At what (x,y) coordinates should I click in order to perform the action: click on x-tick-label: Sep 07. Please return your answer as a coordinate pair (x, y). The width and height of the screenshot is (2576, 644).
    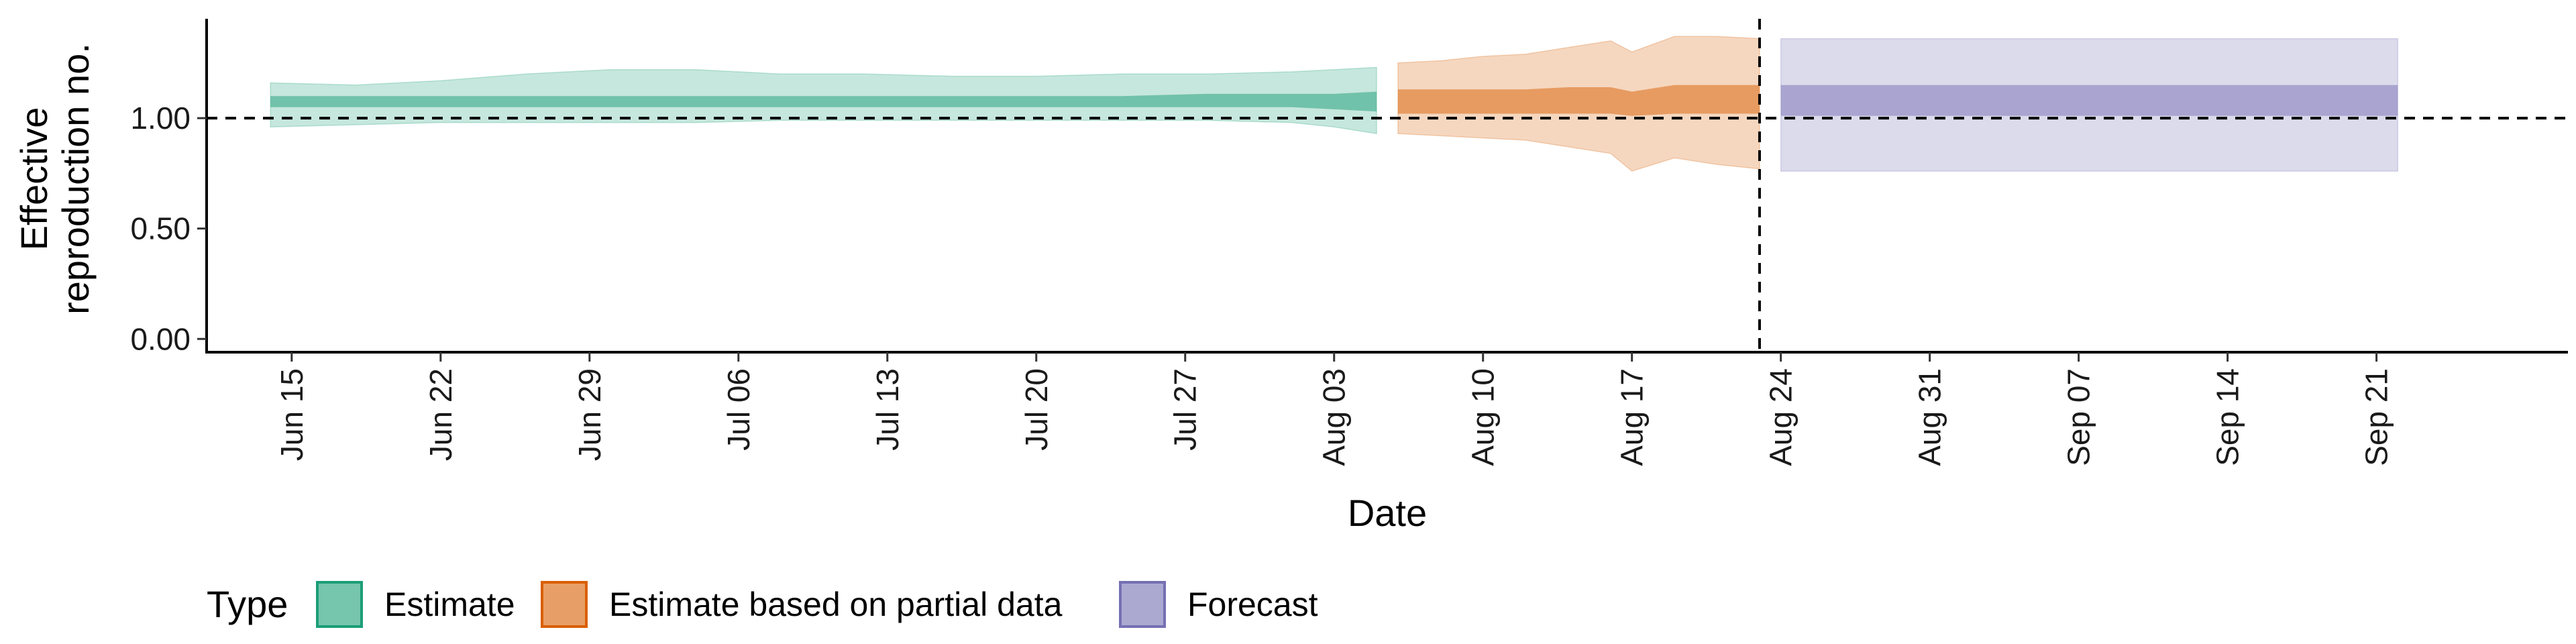
    Looking at the image, I should click on (2078, 417).